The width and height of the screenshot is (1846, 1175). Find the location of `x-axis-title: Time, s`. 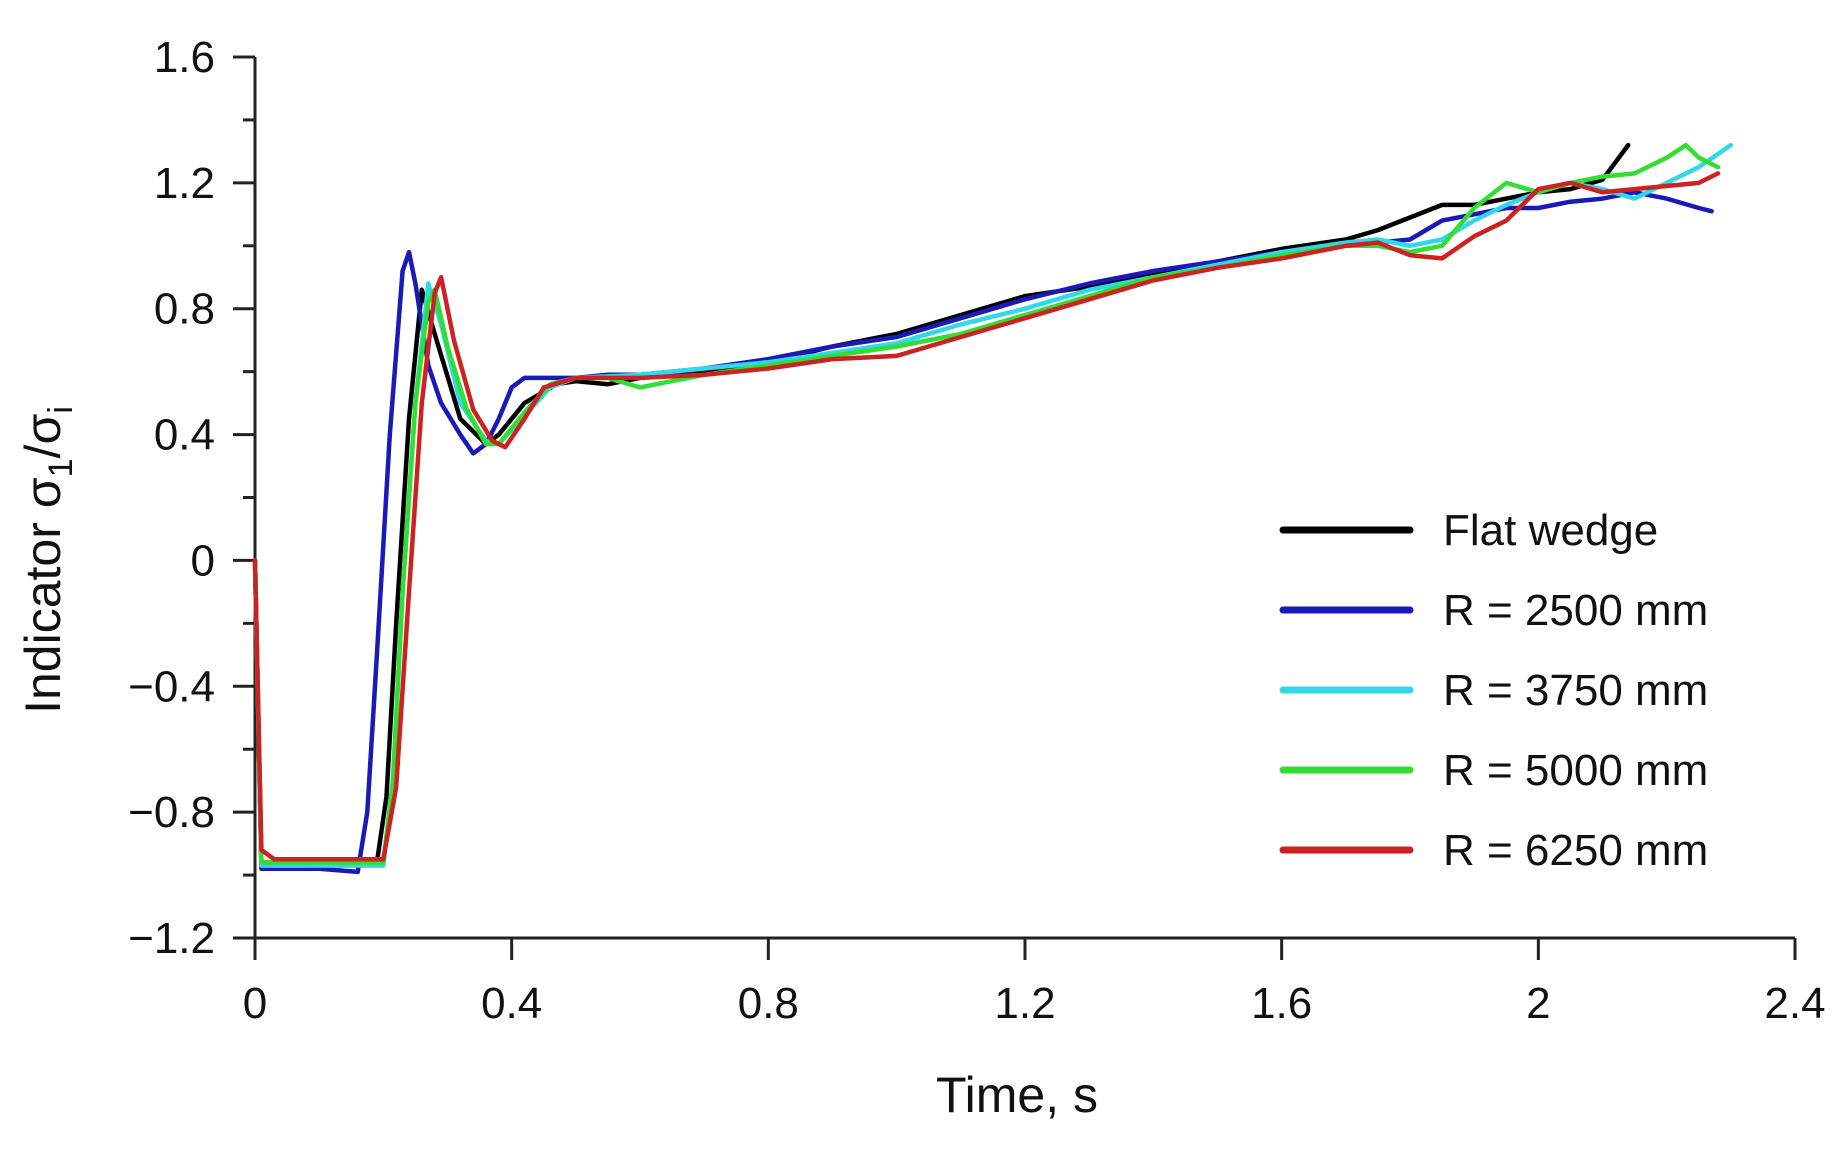

x-axis-title: Time, s is located at coordinates (1017, 1095).